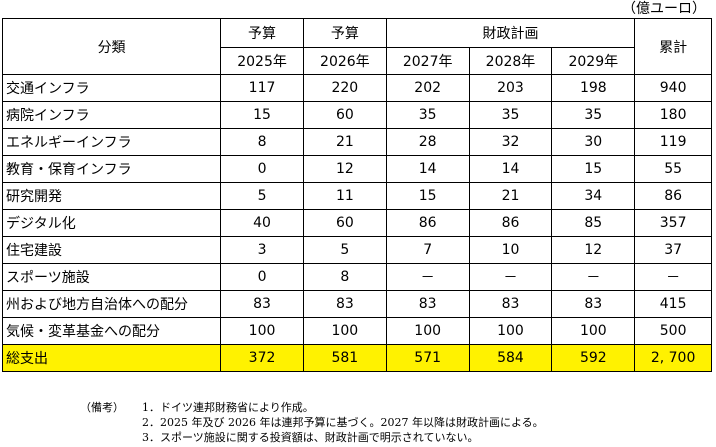 The width and height of the screenshot is (716, 447). I want to click on table-row: 住宅建設 3 5 7 10 12 37, so click(356, 250).